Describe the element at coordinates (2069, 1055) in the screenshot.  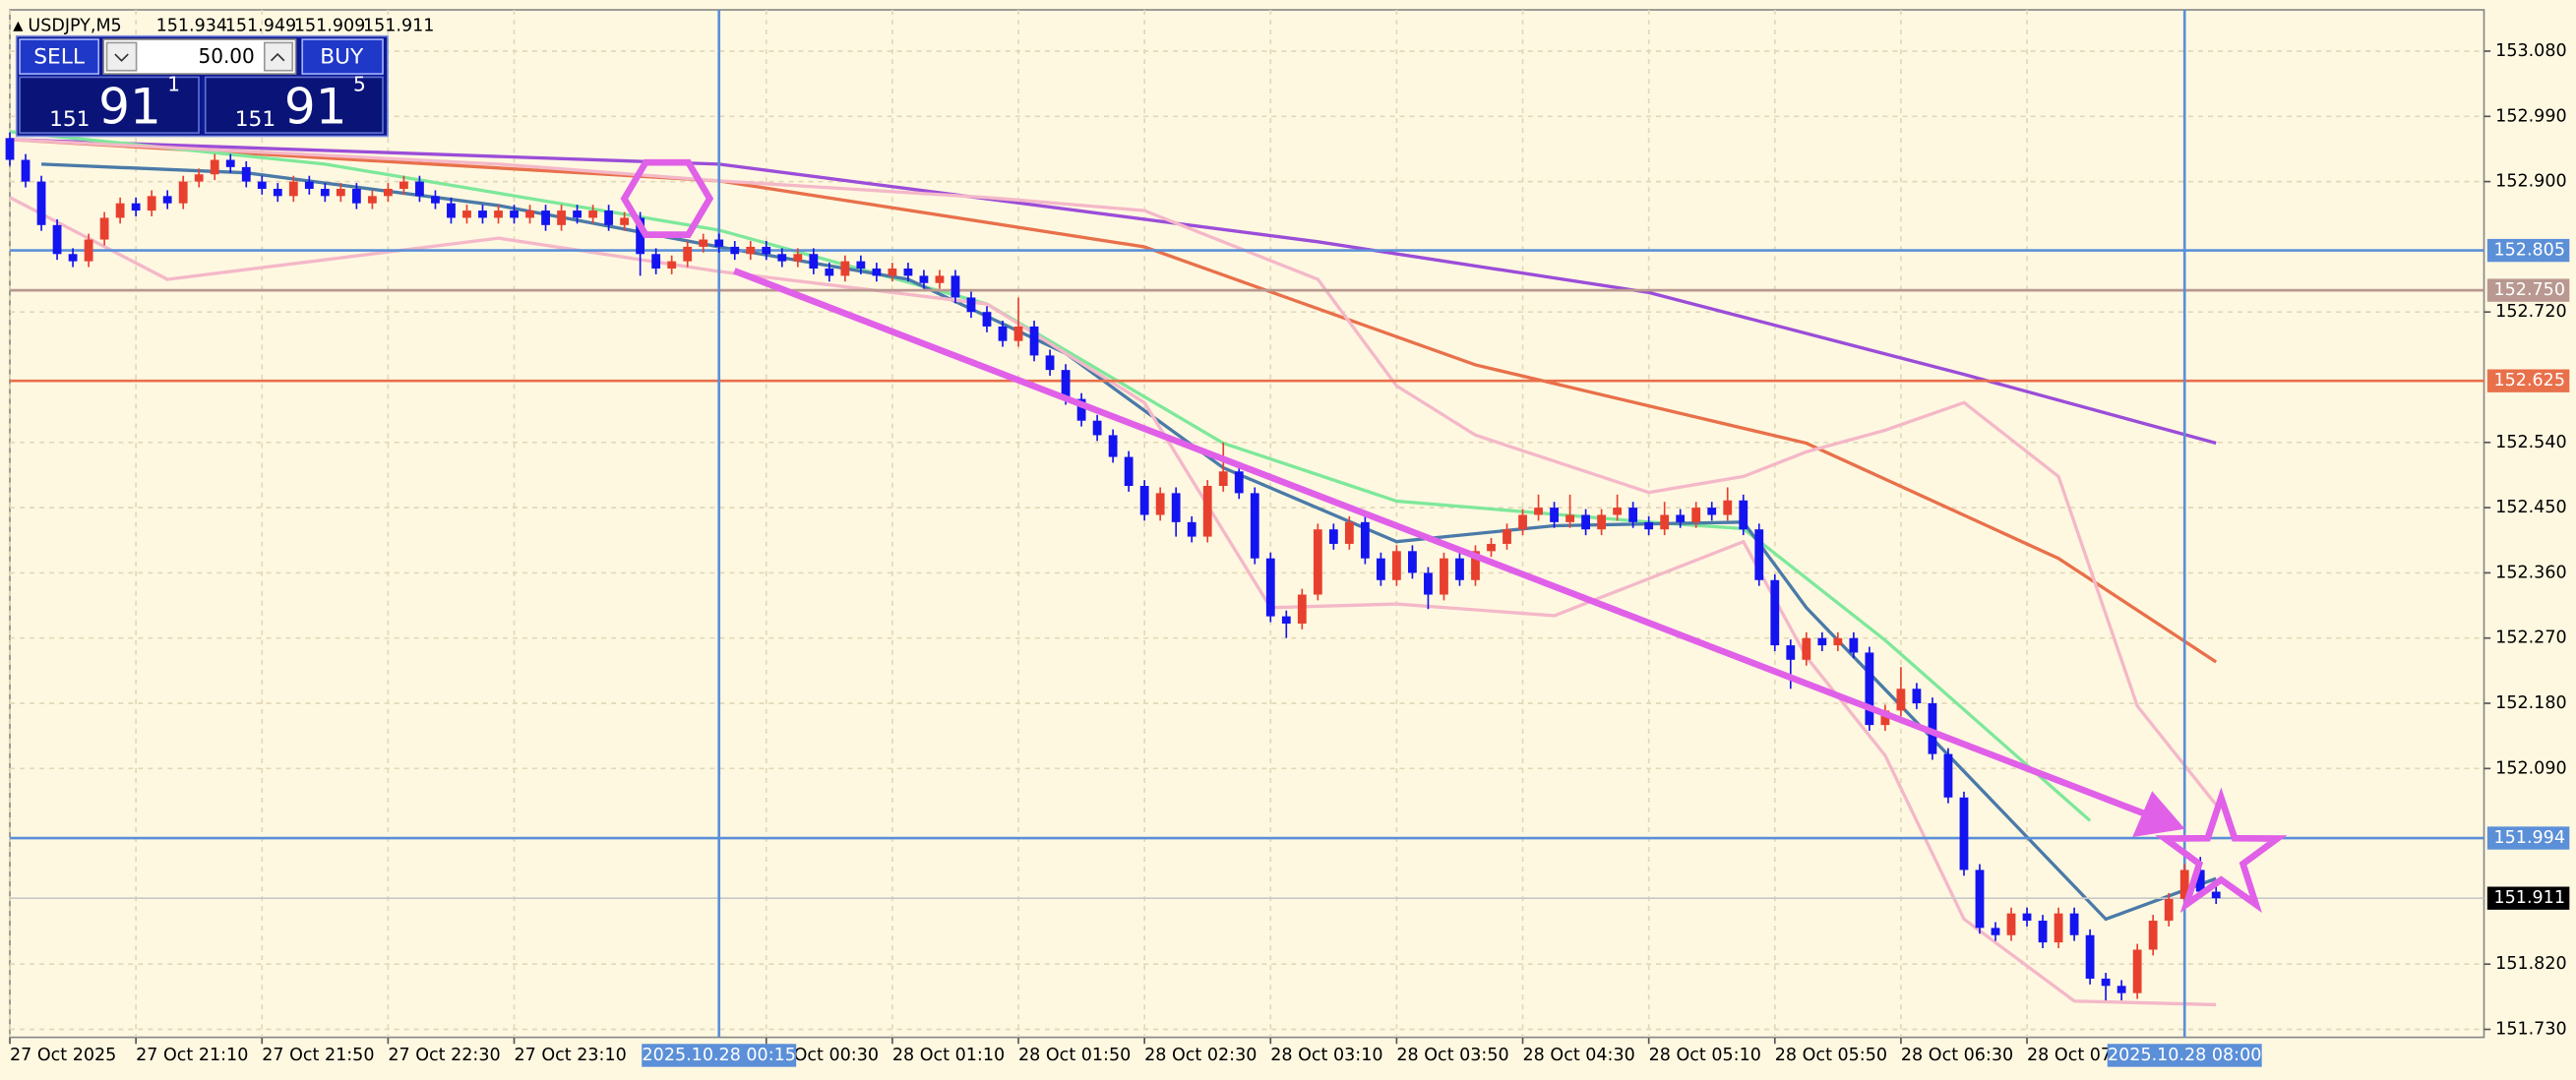
I see `x-tick-label: 28 Oct 07` at that location.